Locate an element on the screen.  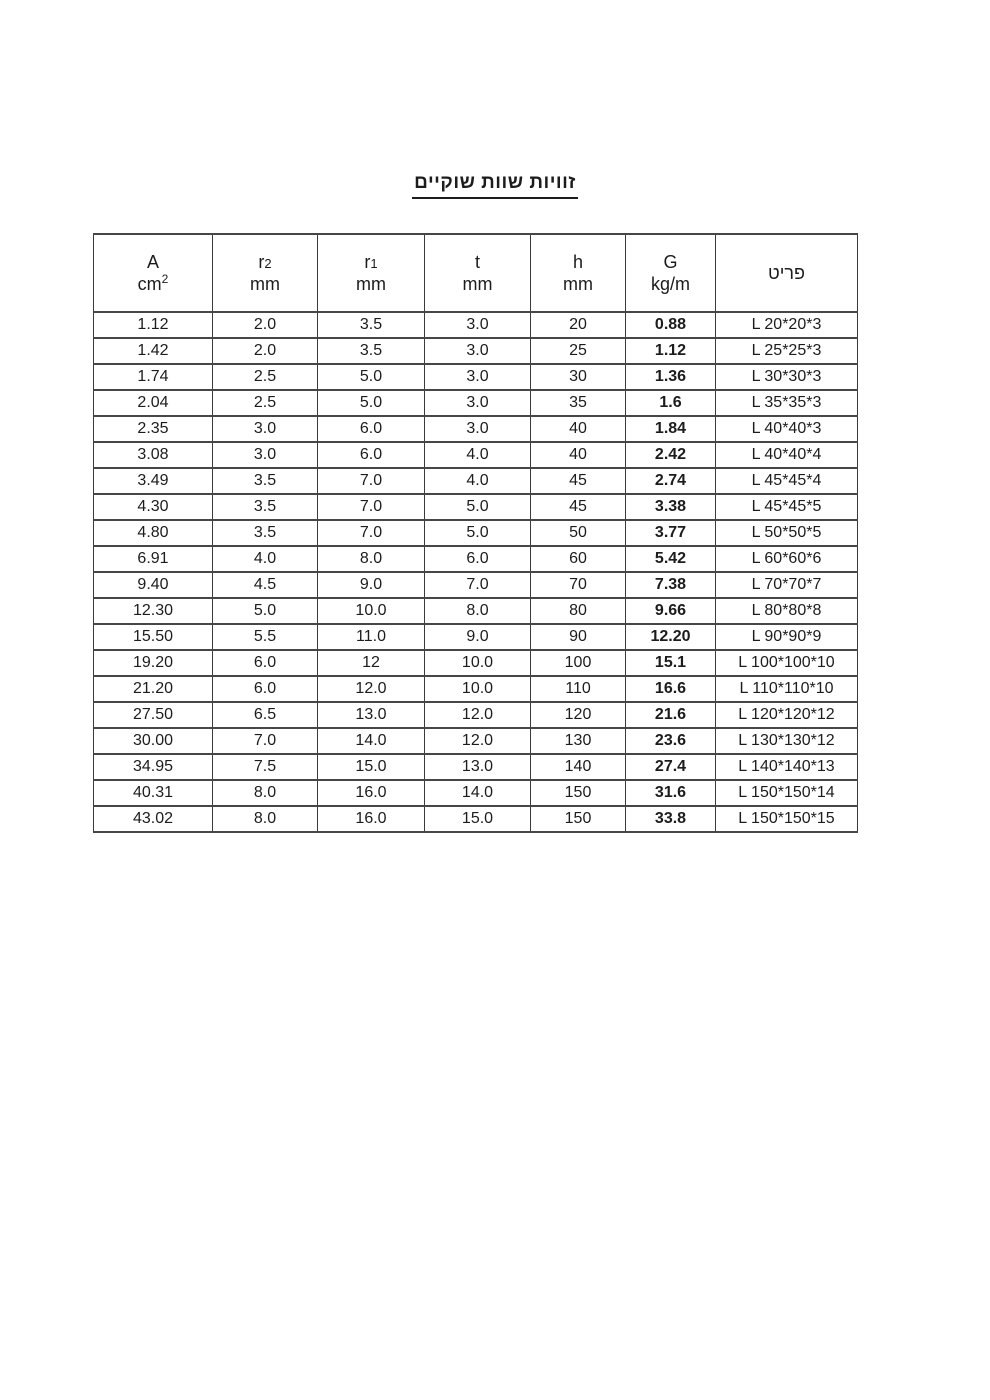
cell-item: L 120*120*12 is located at coordinates (786, 715).